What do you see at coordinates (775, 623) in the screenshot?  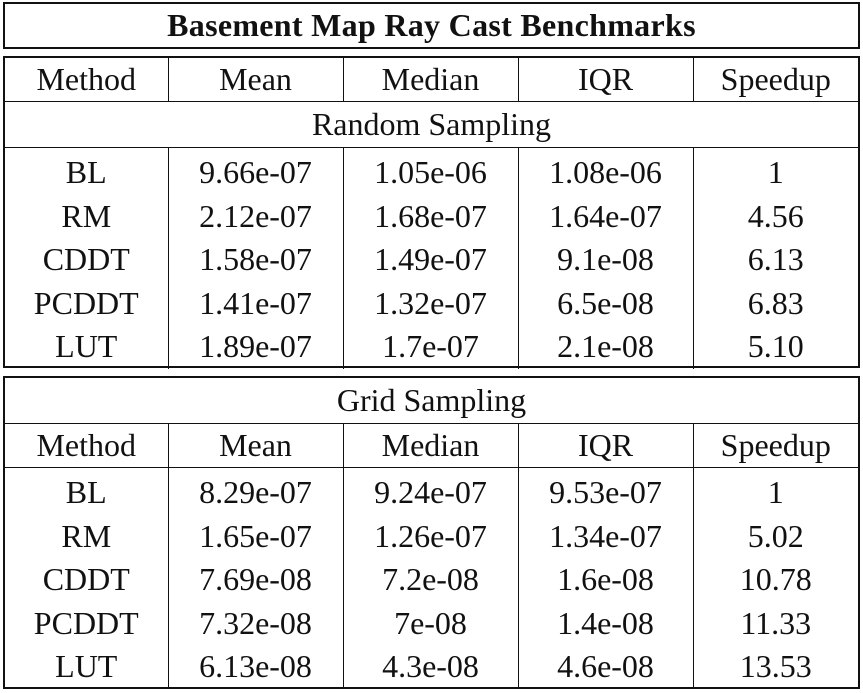 I see `speedup-cell: 11.33` at bounding box center [775, 623].